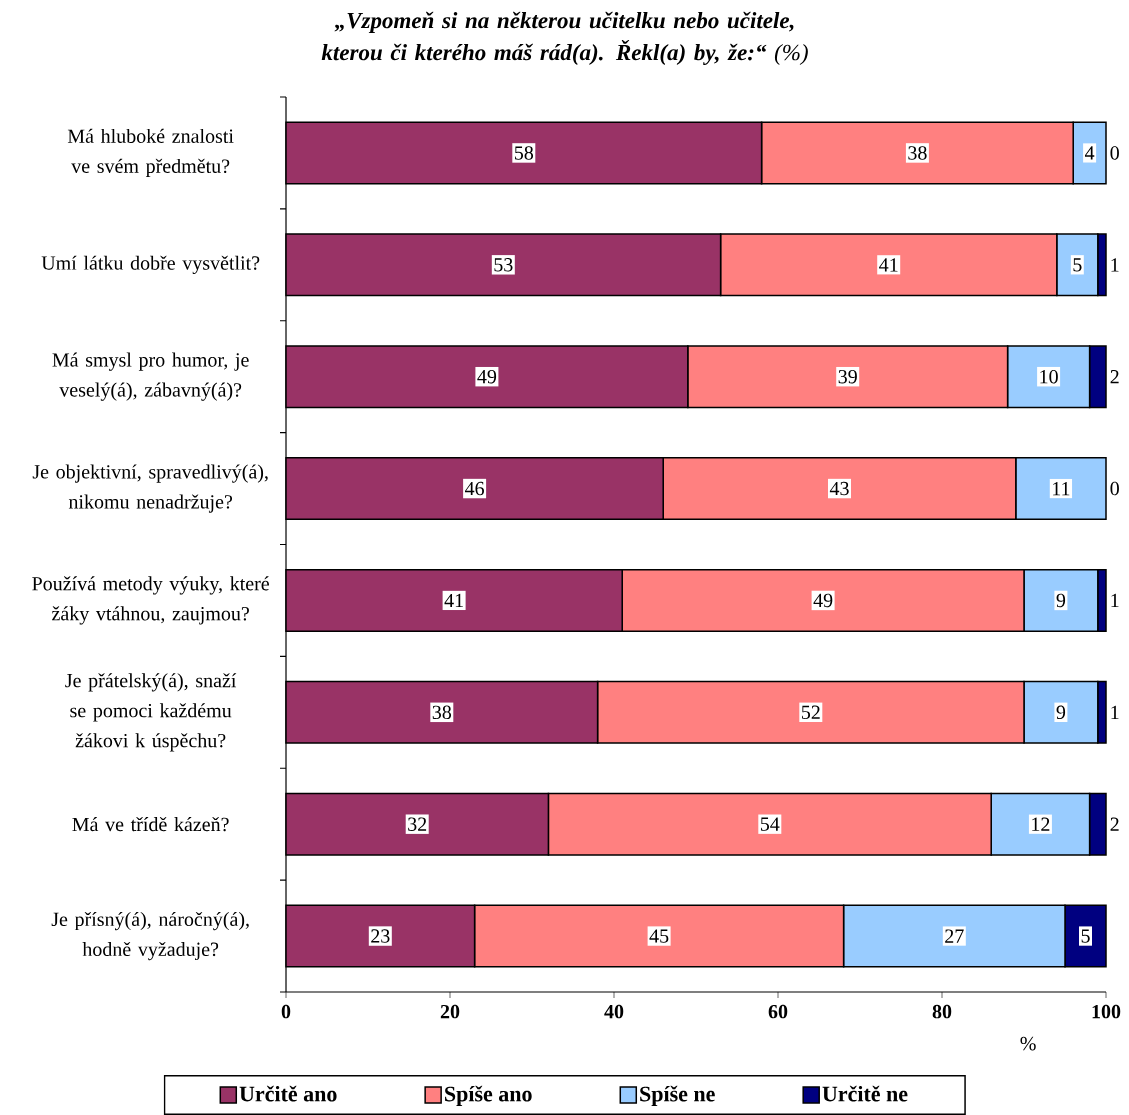 The image size is (1129, 1115). I want to click on y-tick-label: Je objektivní, spravedlivý(á), nikomu nenadržuje?, so click(150, 488).